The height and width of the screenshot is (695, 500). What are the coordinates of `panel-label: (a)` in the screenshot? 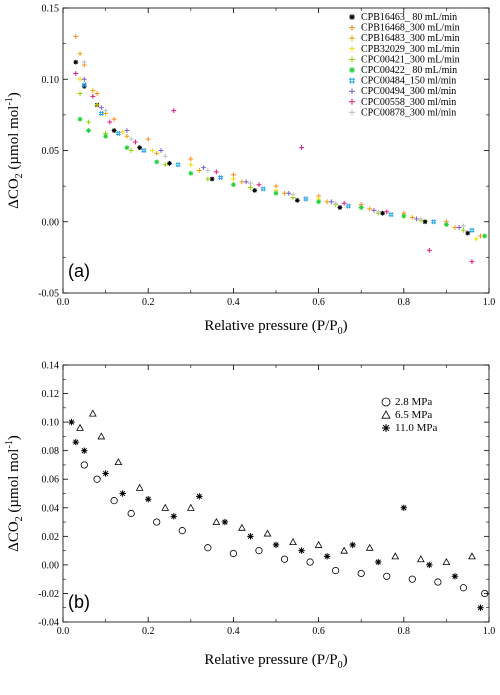 It's located at (79, 271).